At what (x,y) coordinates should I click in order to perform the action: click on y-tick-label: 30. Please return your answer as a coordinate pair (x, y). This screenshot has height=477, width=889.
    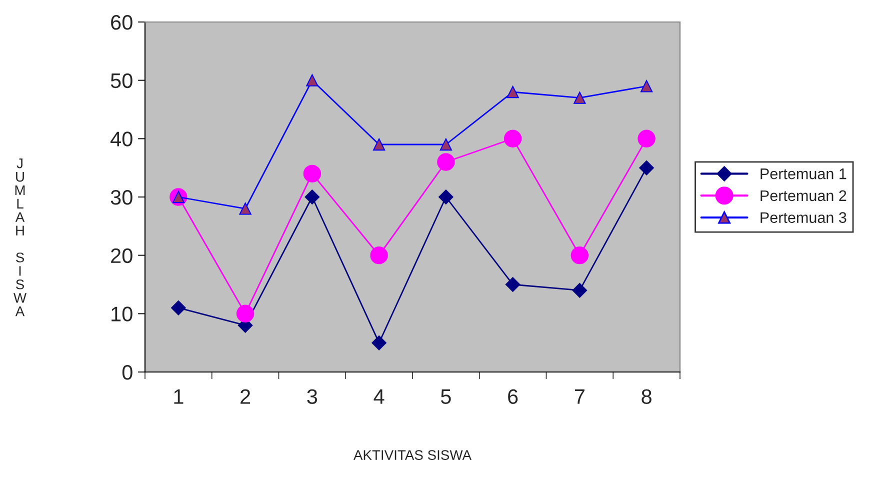
    Looking at the image, I should click on (121, 197).